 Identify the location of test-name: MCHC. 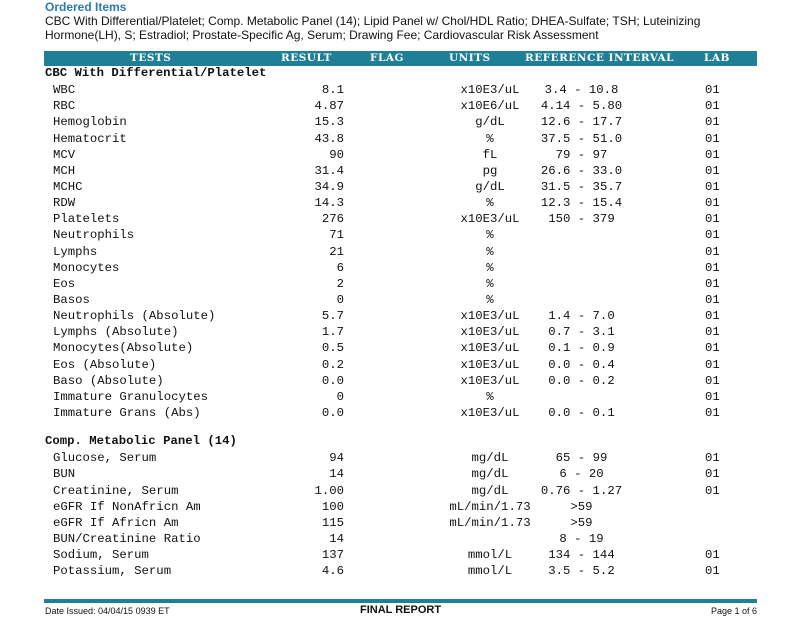
(68, 186).